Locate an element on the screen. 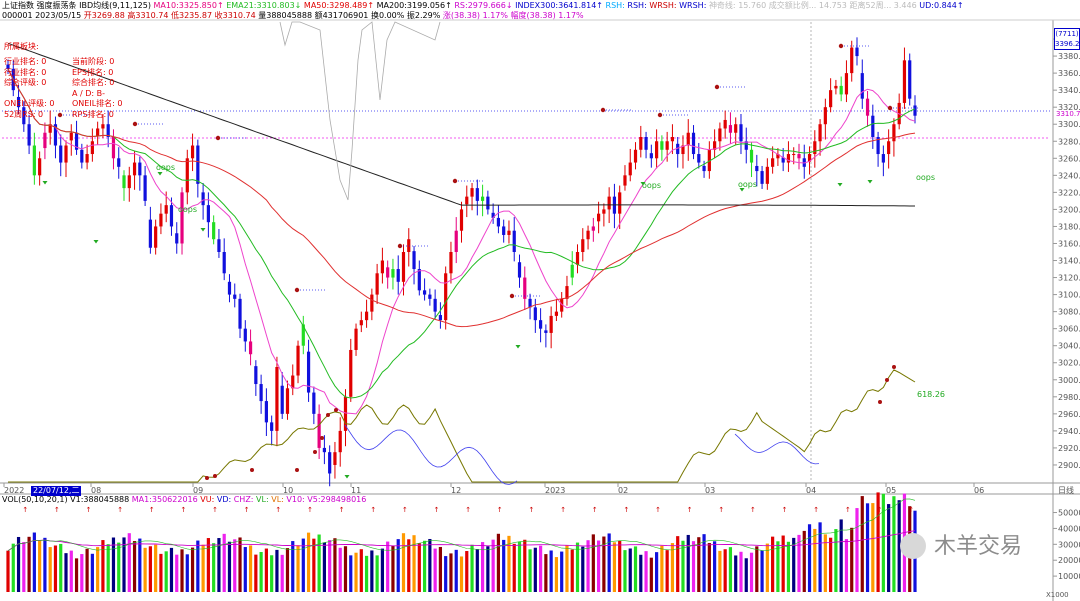 This screenshot has width=1080, height=601. price-tick-label: 3060.0 is located at coordinates (1069, 329).